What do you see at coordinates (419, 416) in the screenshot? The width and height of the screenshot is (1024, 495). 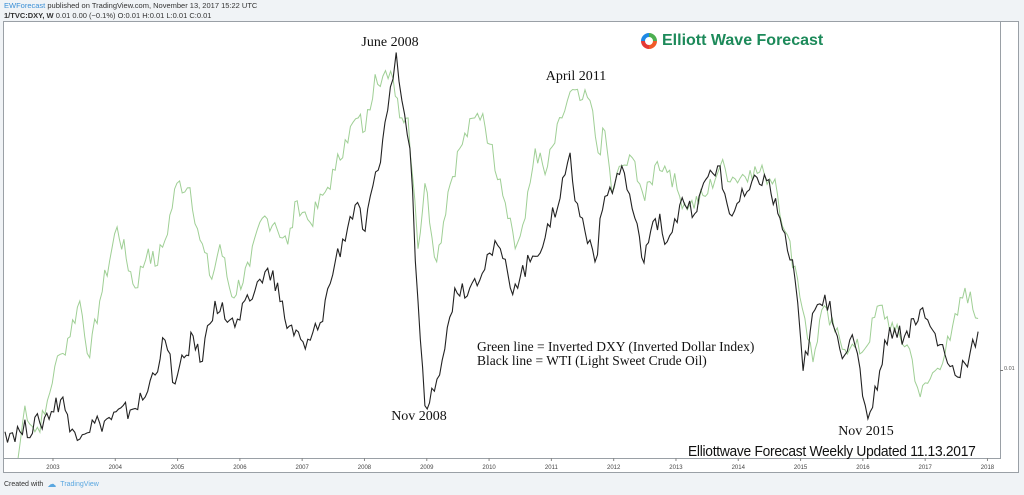 I see `annotation-nov-2008: Nov 2008` at bounding box center [419, 416].